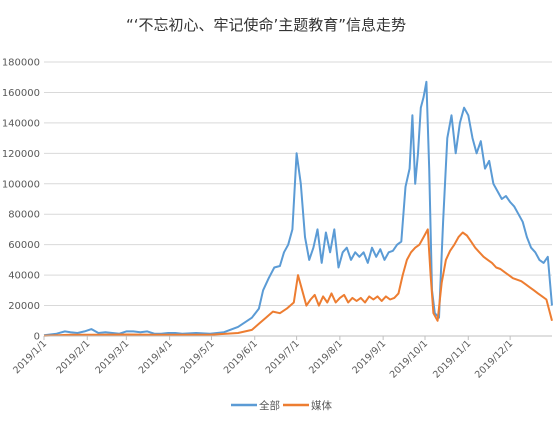  I want to click on y-tick-label: 180000, so click(21, 63).